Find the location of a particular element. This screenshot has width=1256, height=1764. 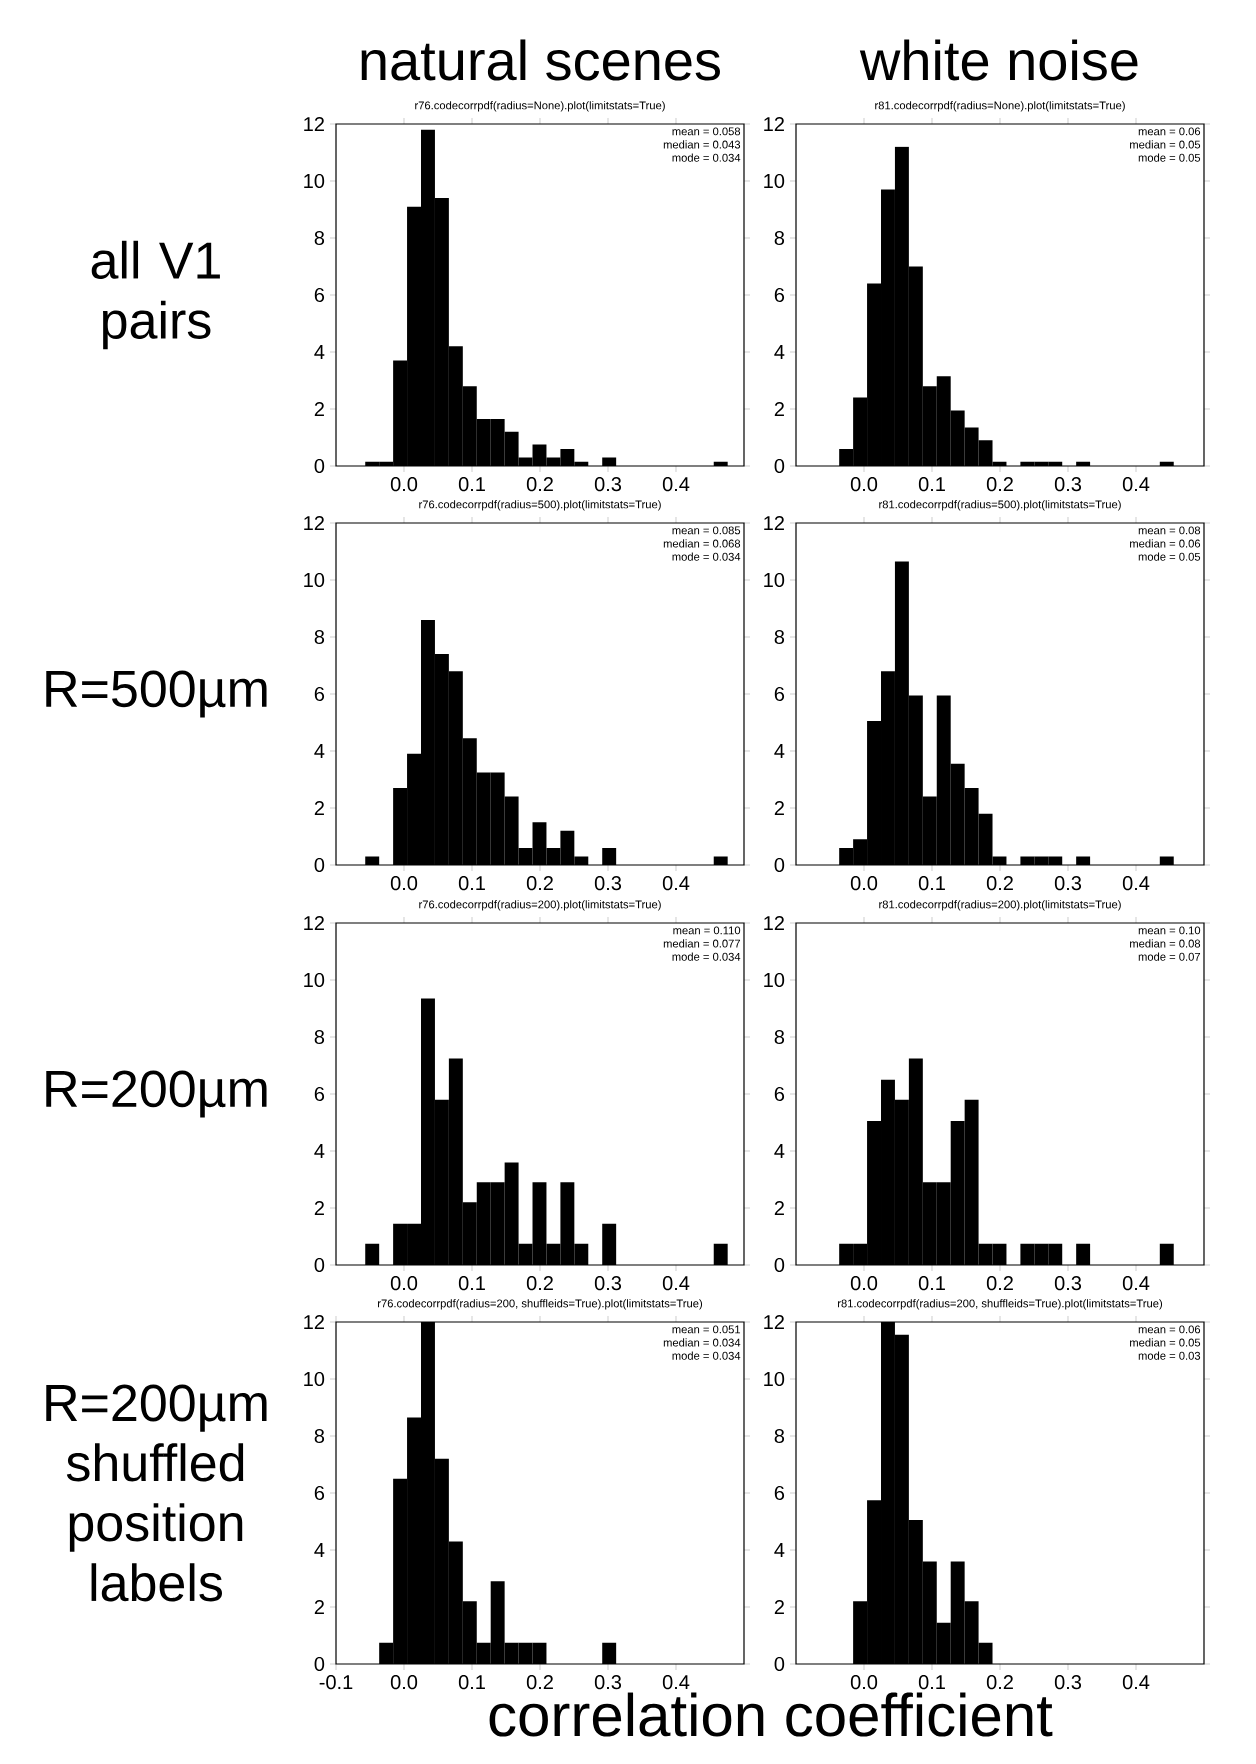

annotation: mean = 0.085 is located at coordinates (706, 530).